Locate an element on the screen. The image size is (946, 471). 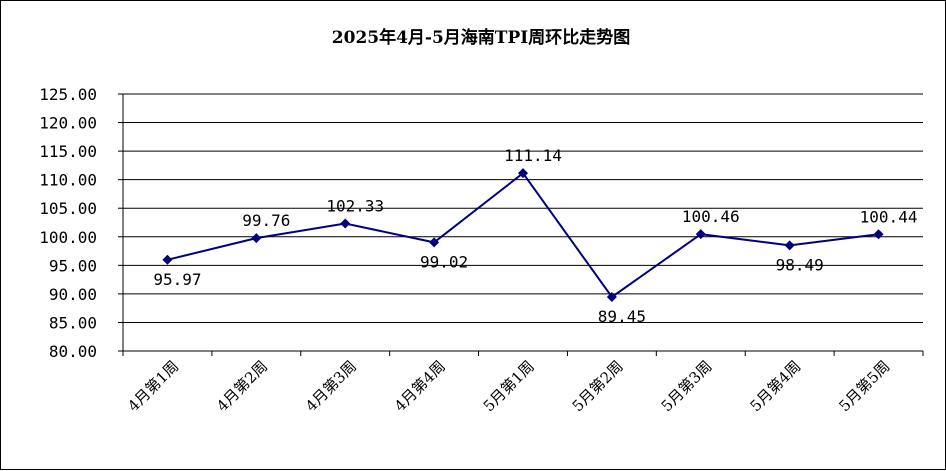
data-label: 111.14 is located at coordinates (533, 155).